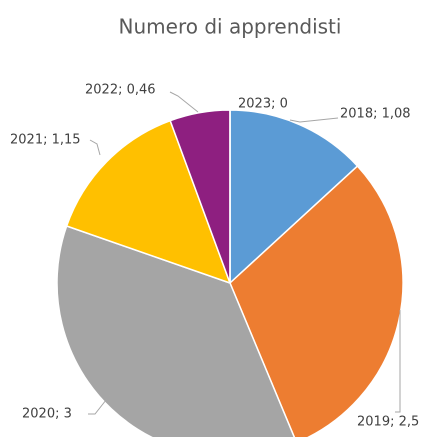 The height and width of the screenshot is (437, 427). Describe the element at coordinates (388, 422) in the screenshot. I see `data-label: 2019; 2,5` at that location.